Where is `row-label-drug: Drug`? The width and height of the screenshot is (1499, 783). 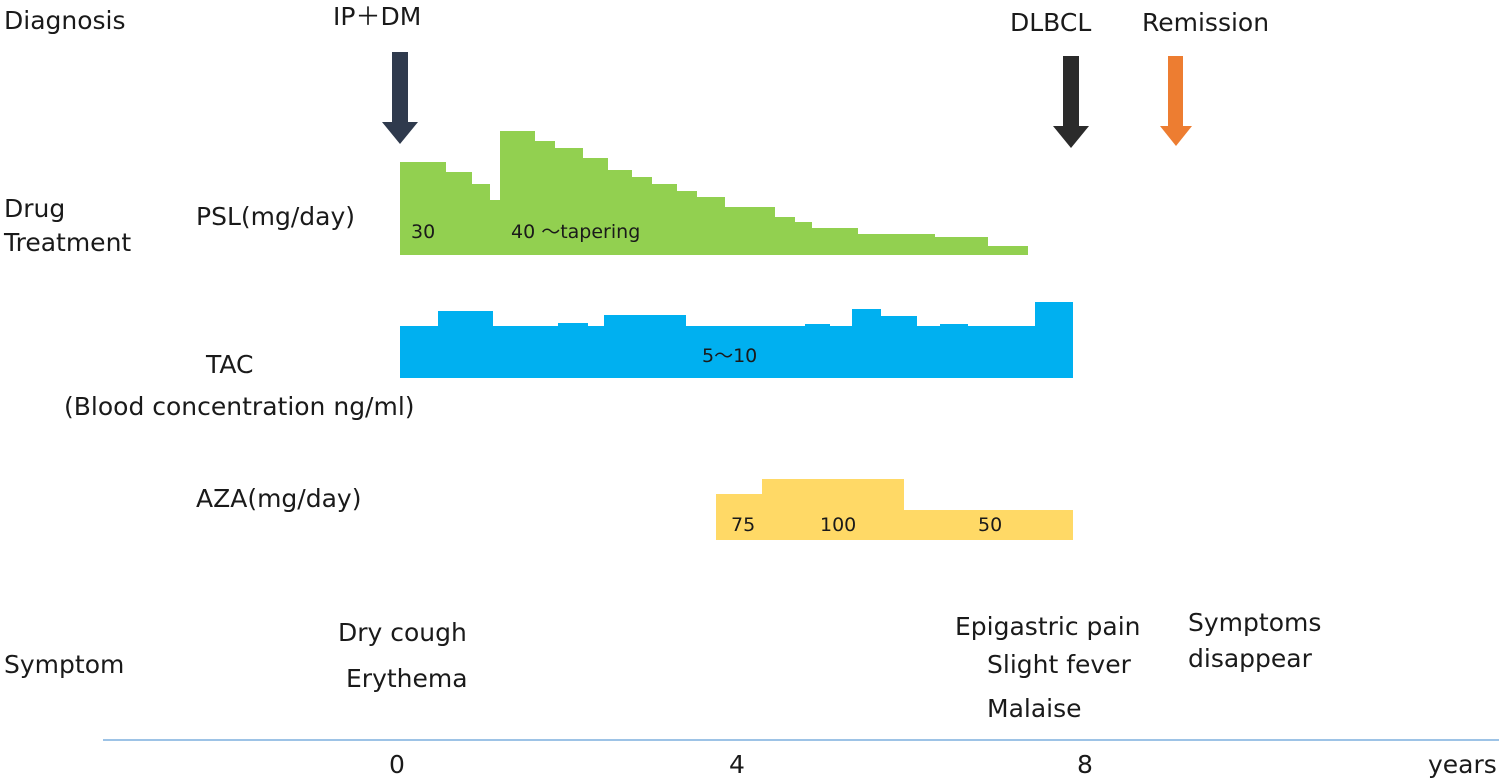
row-label-drug: Drug is located at coordinates (35, 208).